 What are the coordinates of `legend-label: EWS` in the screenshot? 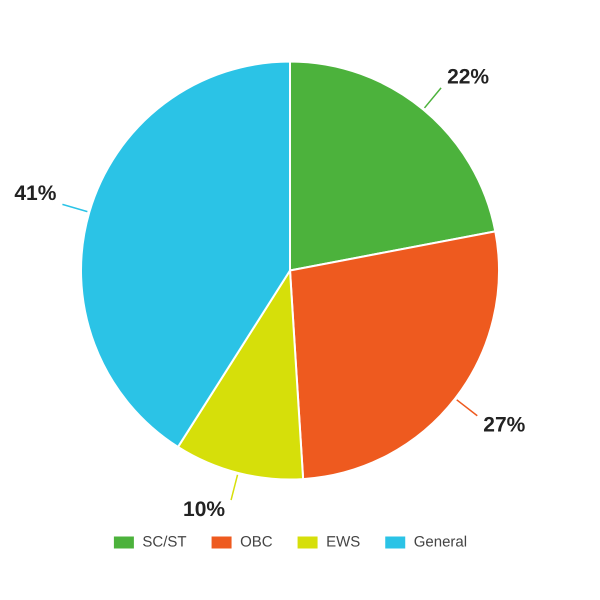 It's located at (343, 542).